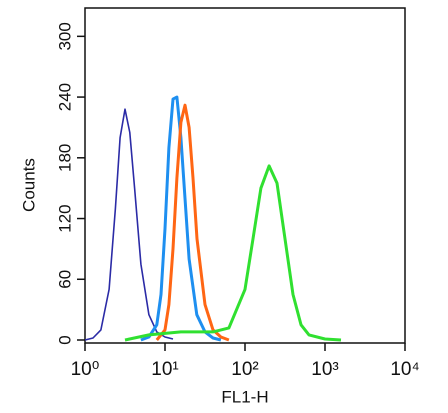  What do you see at coordinates (64, 158) in the screenshot?
I see `y-tick-label: 180` at bounding box center [64, 158].